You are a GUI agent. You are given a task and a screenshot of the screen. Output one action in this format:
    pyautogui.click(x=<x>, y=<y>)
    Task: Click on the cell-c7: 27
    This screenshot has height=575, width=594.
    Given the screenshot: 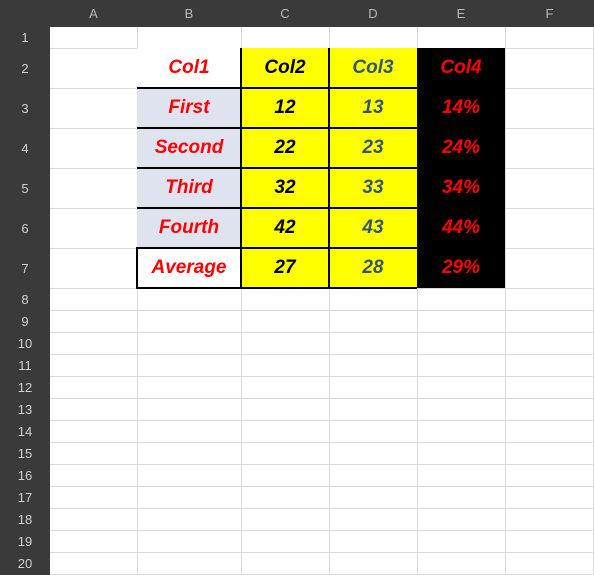 What is the action you would take?
    pyautogui.click(x=285, y=268)
    